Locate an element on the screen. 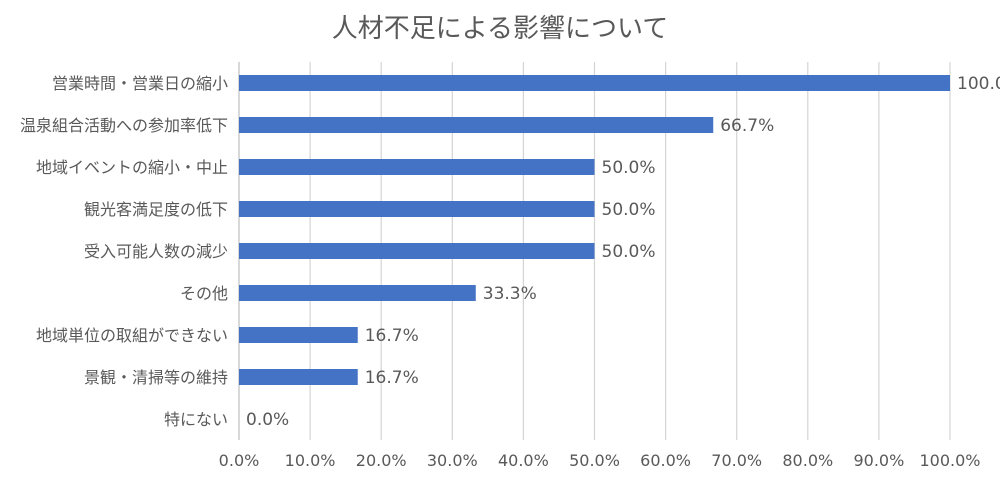 This screenshot has height=477, width=1000. data-label: 66.7% is located at coordinates (747, 126).